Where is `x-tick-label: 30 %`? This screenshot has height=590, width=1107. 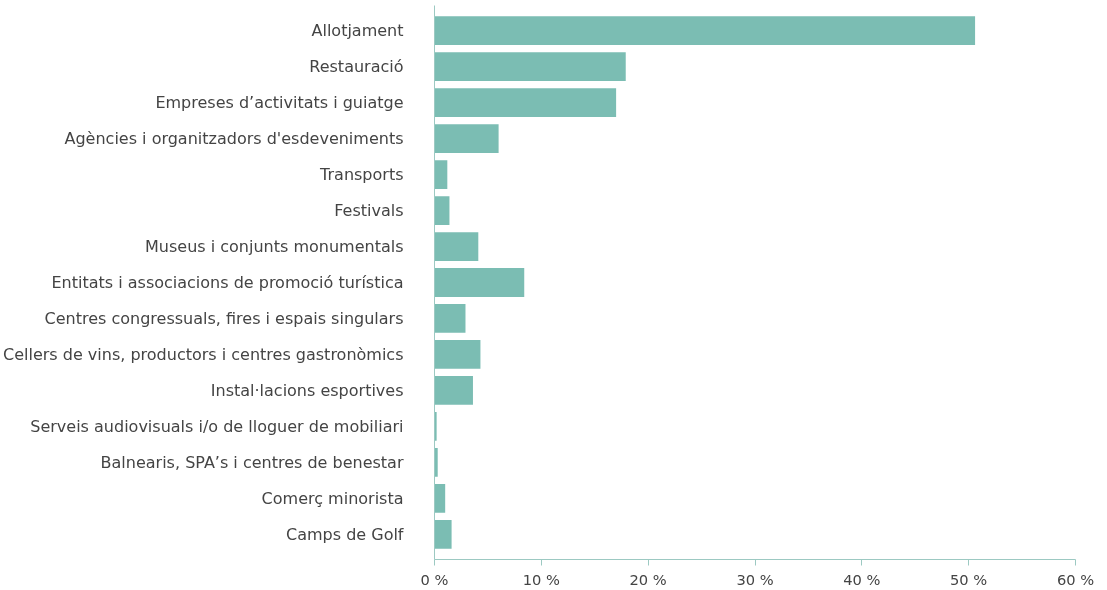 x-tick-label: 30 % is located at coordinates (755, 579).